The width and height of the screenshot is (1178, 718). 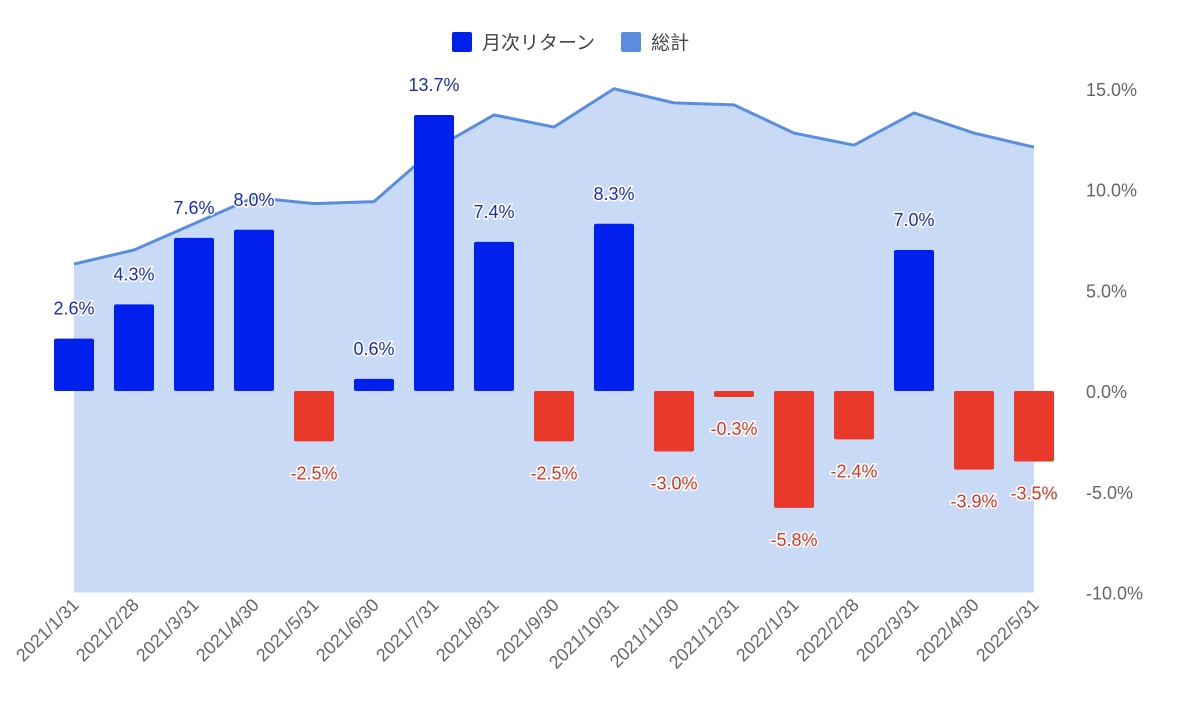 What do you see at coordinates (631, 41) in the screenshot?
I see `legend-swatch-total` at bounding box center [631, 41].